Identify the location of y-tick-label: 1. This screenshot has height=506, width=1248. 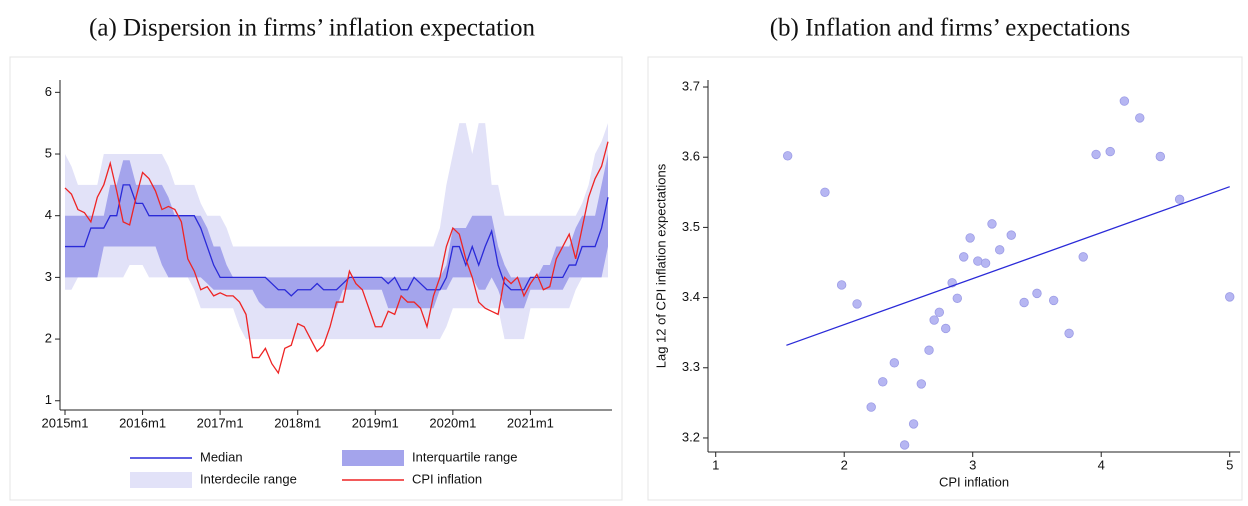
(48, 399).